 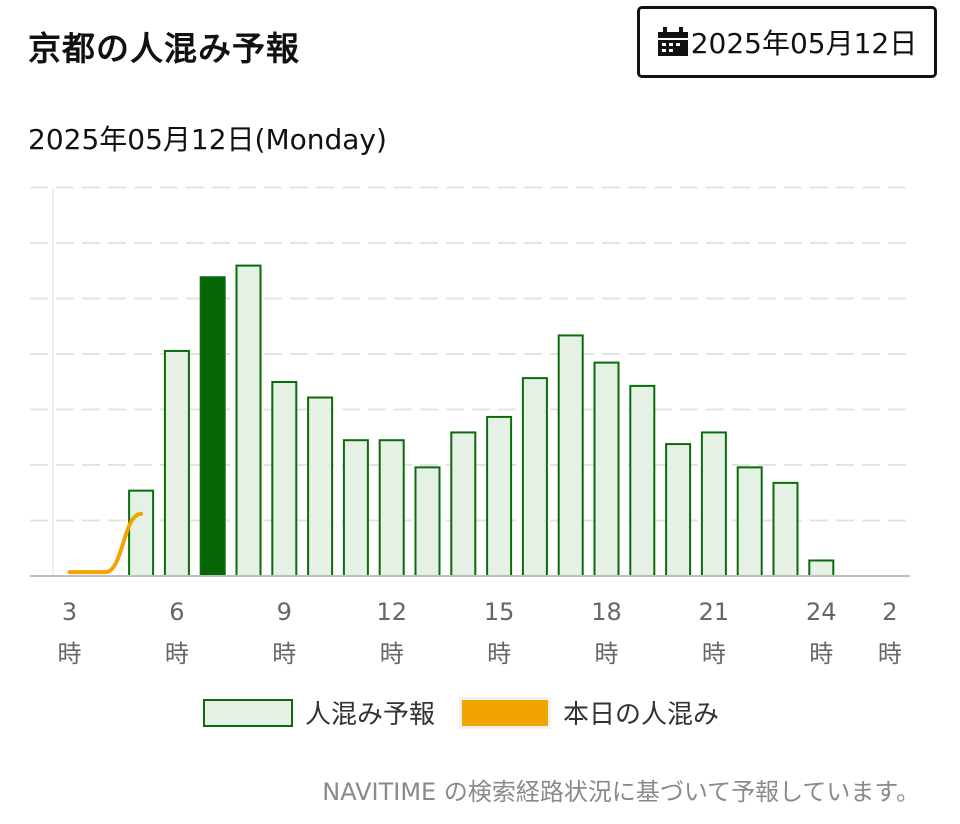 What do you see at coordinates (714, 612) in the screenshot?
I see `x-tick-label-21: 21` at bounding box center [714, 612].